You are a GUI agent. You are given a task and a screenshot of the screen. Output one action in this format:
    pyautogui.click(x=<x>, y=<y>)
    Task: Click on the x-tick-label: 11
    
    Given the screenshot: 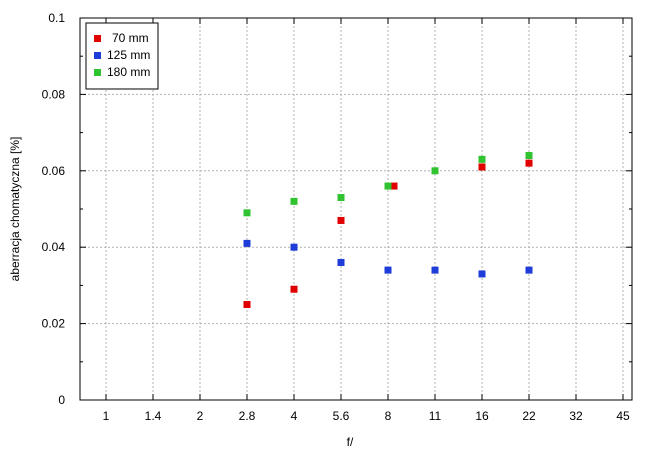 What is the action you would take?
    pyautogui.click(x=435, y=416)
    